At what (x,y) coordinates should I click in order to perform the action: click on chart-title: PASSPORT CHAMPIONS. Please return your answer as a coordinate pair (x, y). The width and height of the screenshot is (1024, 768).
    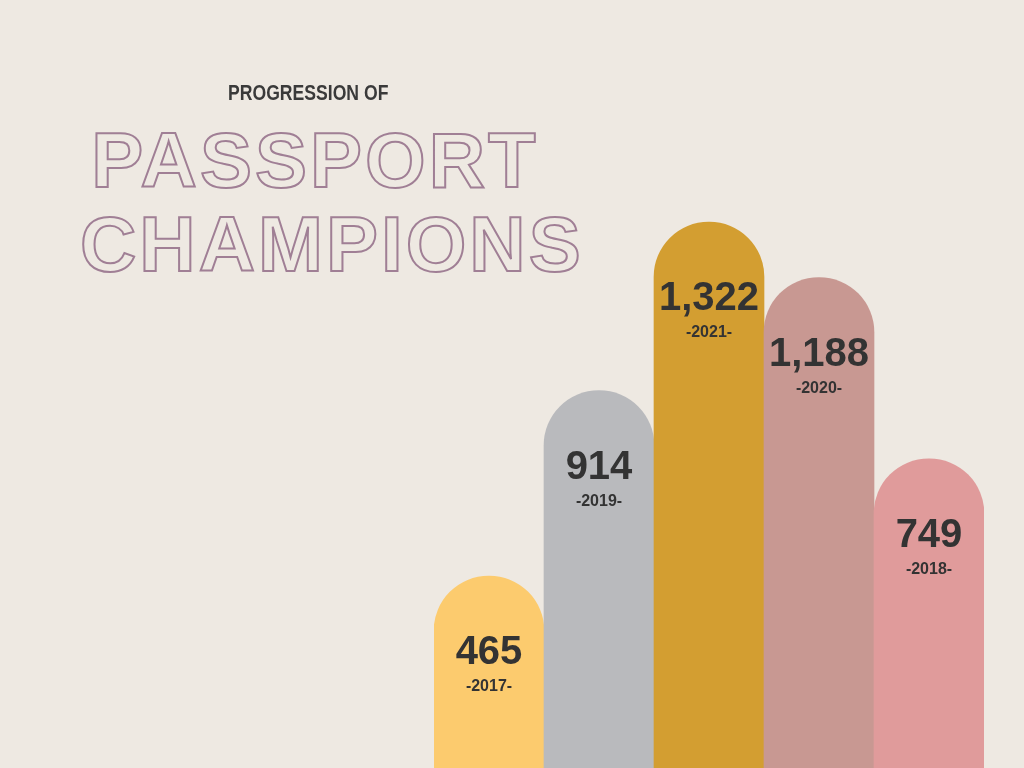
    Looking at the image, I should click on (332, 202).